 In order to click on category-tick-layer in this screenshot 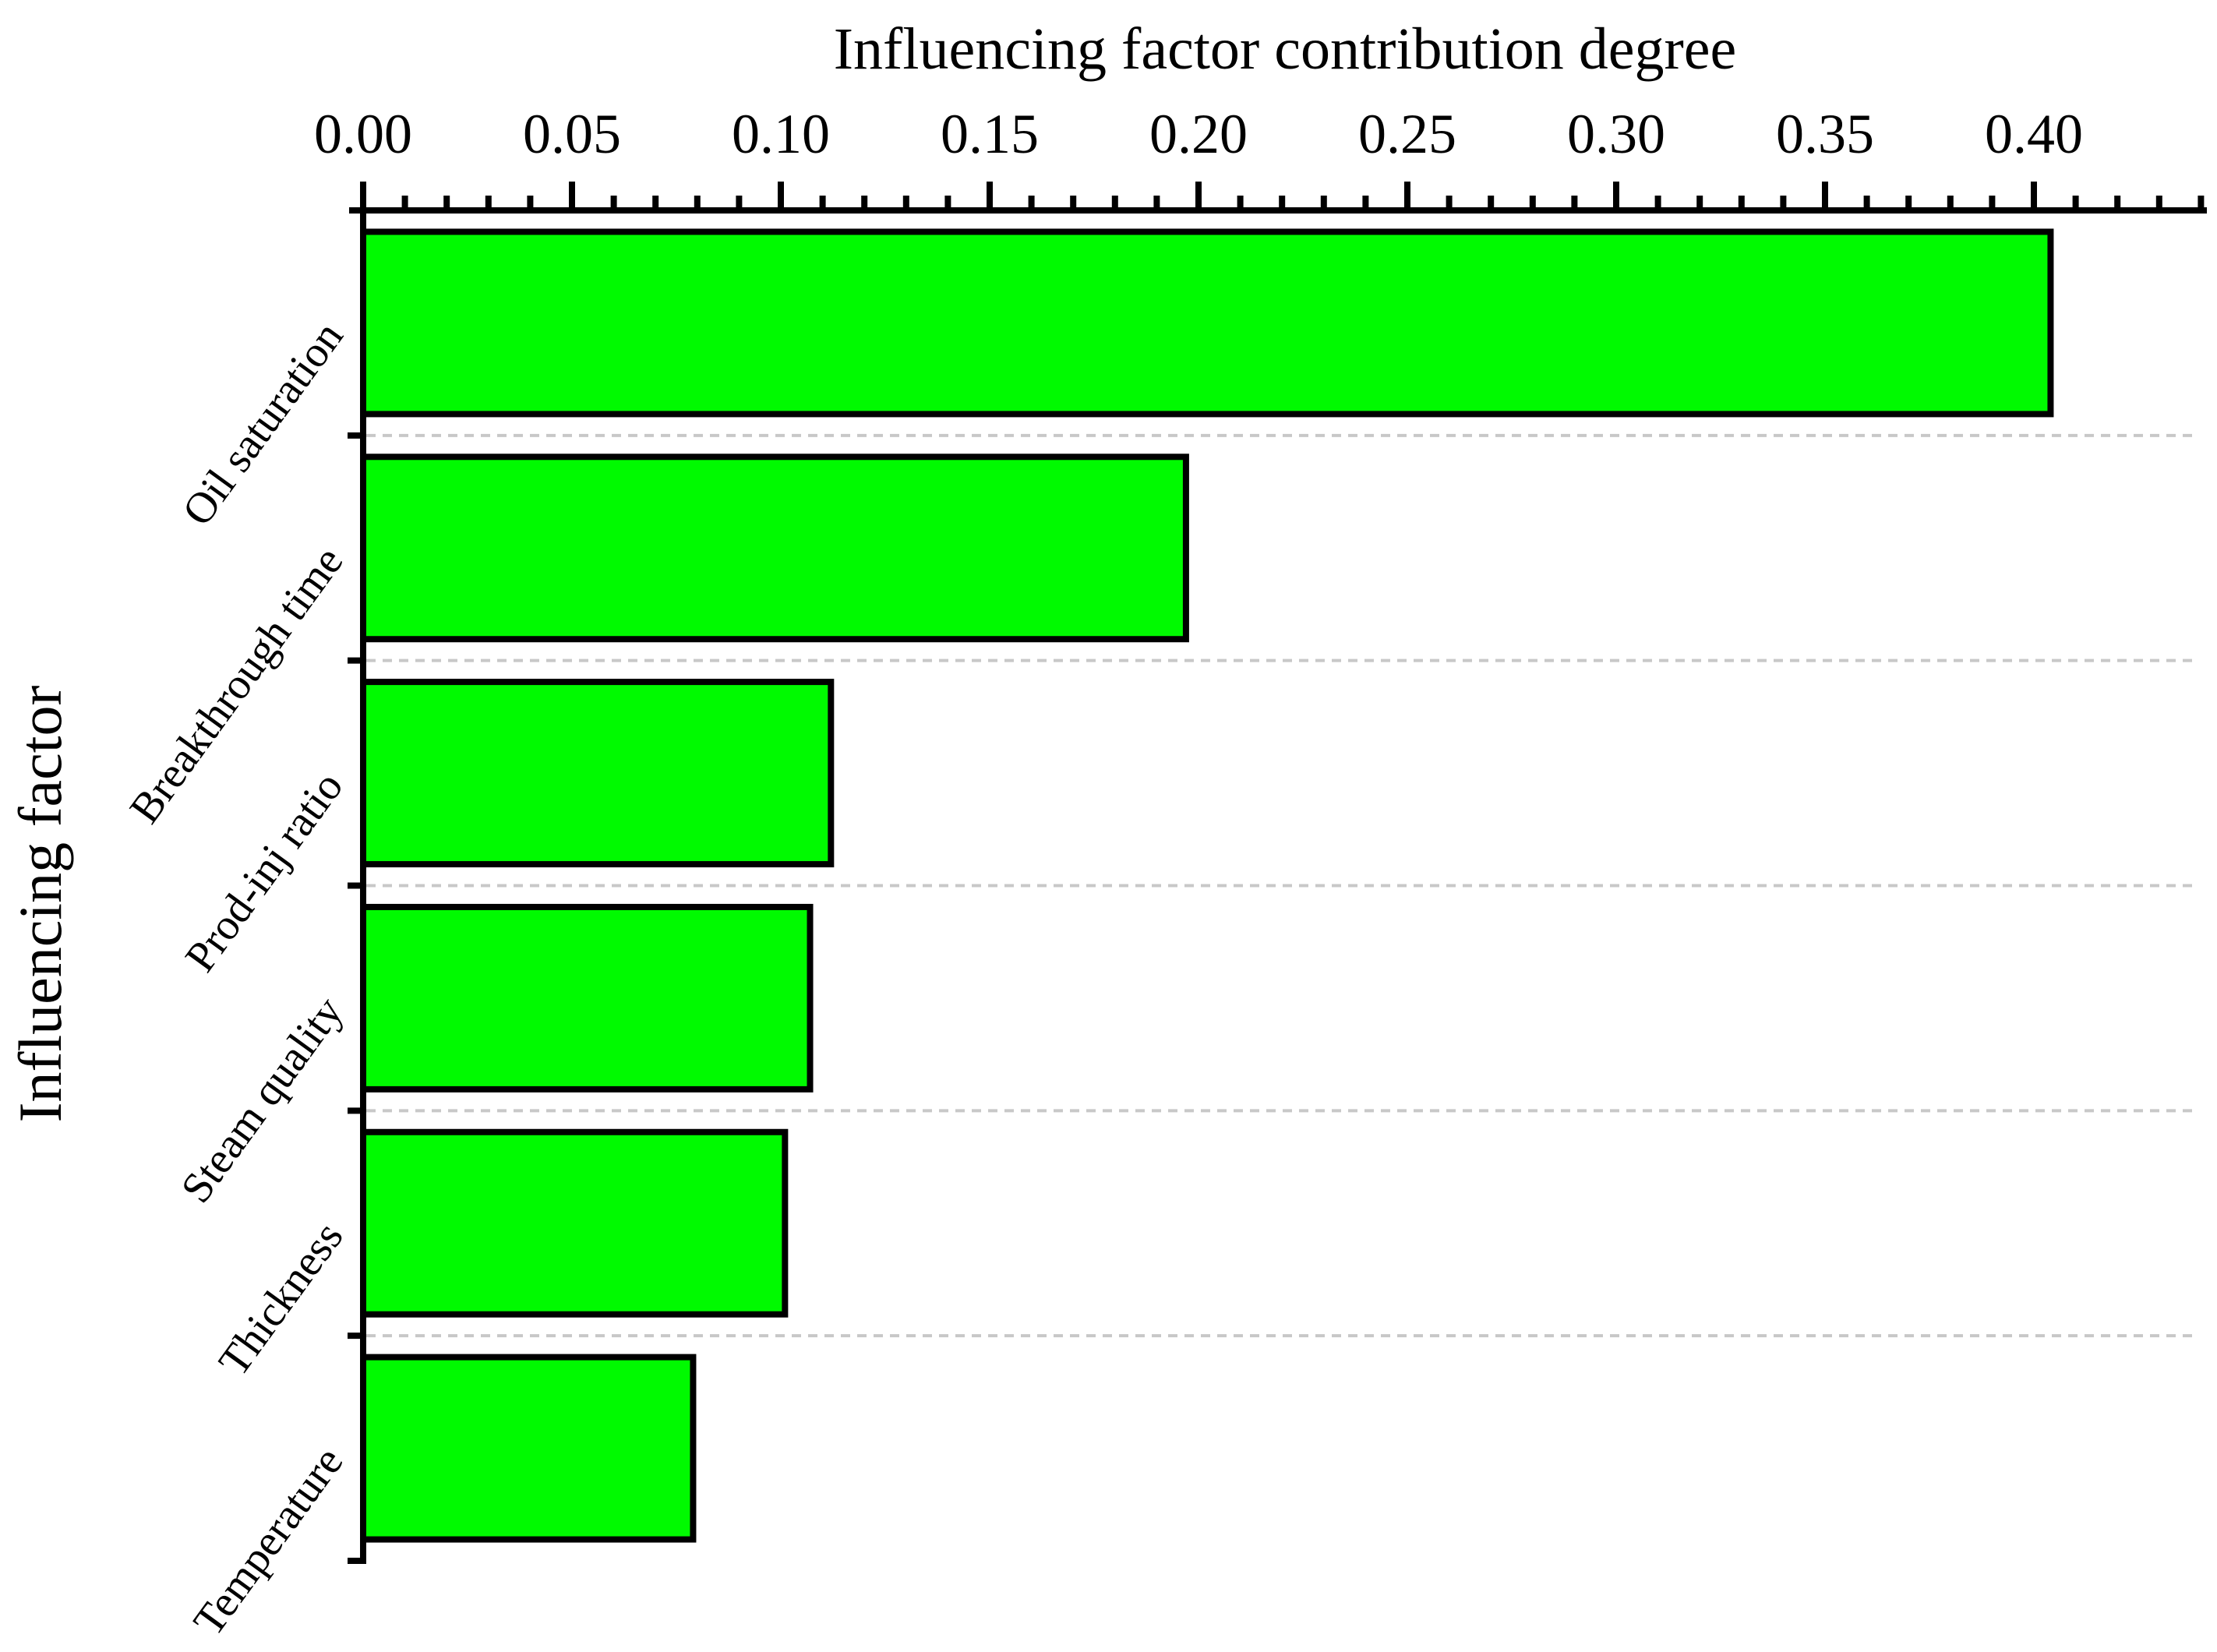, I will do `click(355, 998)`.